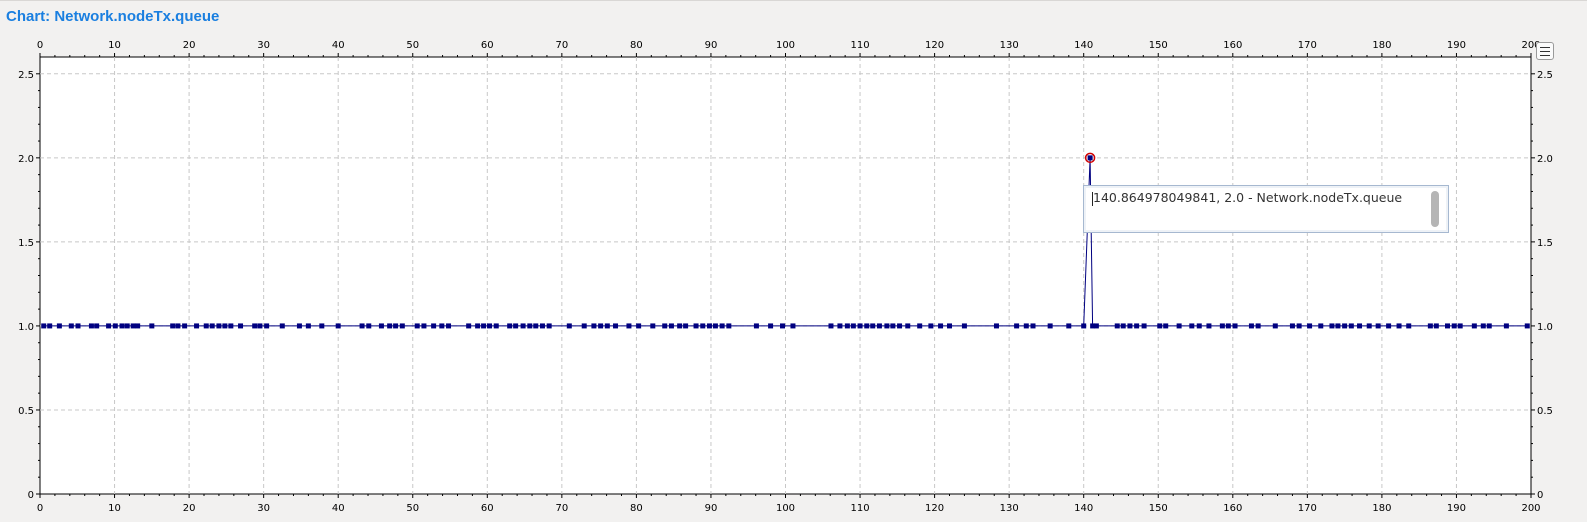  I want to click on highlighted-point-marker, so click(1090, 158).